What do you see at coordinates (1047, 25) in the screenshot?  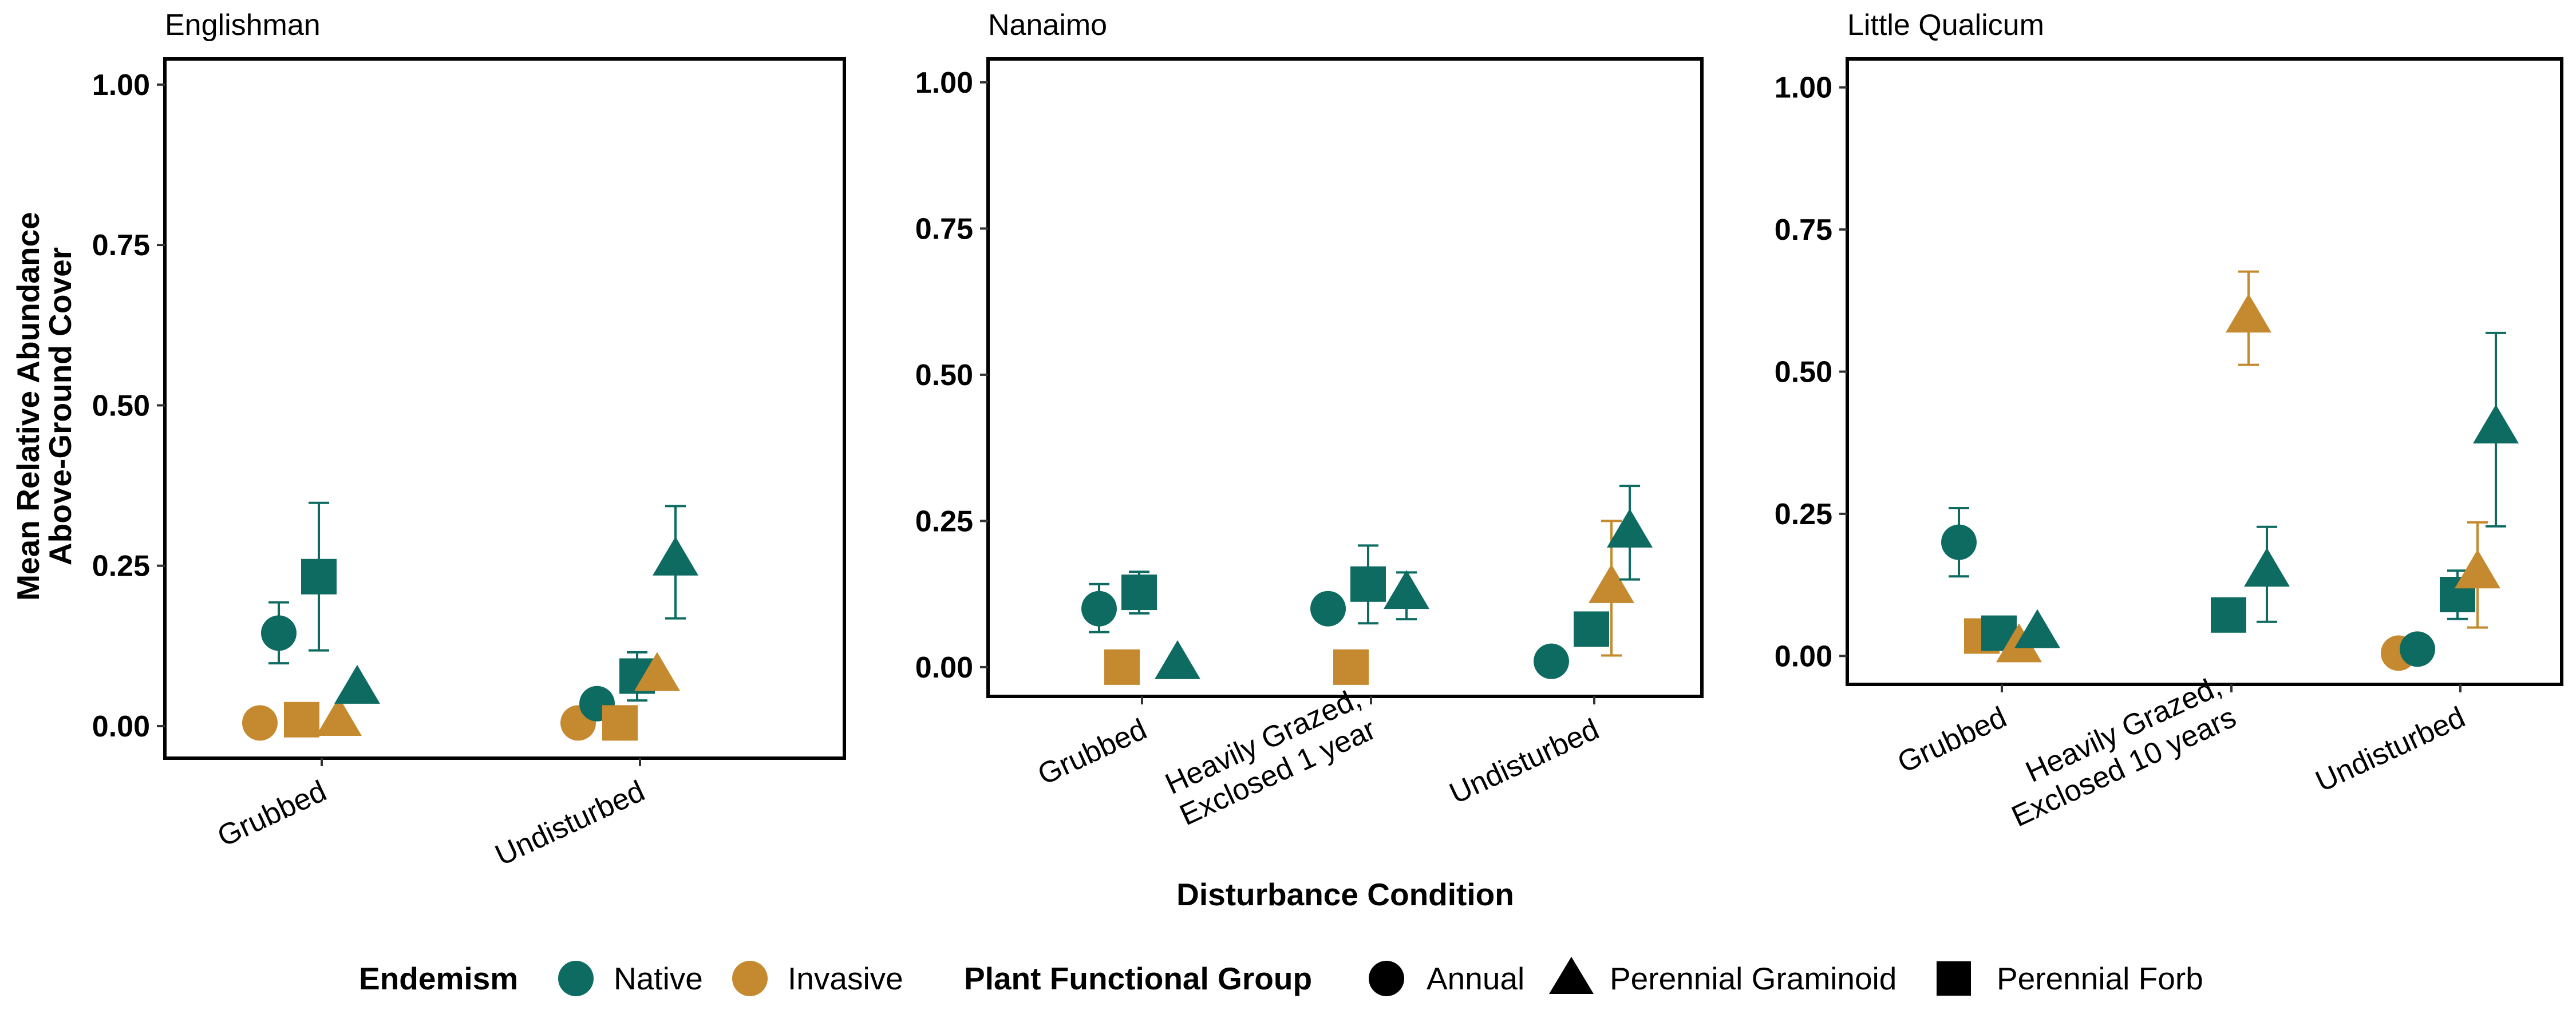 I see `panel-title: Nanaimo` at bounding box center [1047, 25].